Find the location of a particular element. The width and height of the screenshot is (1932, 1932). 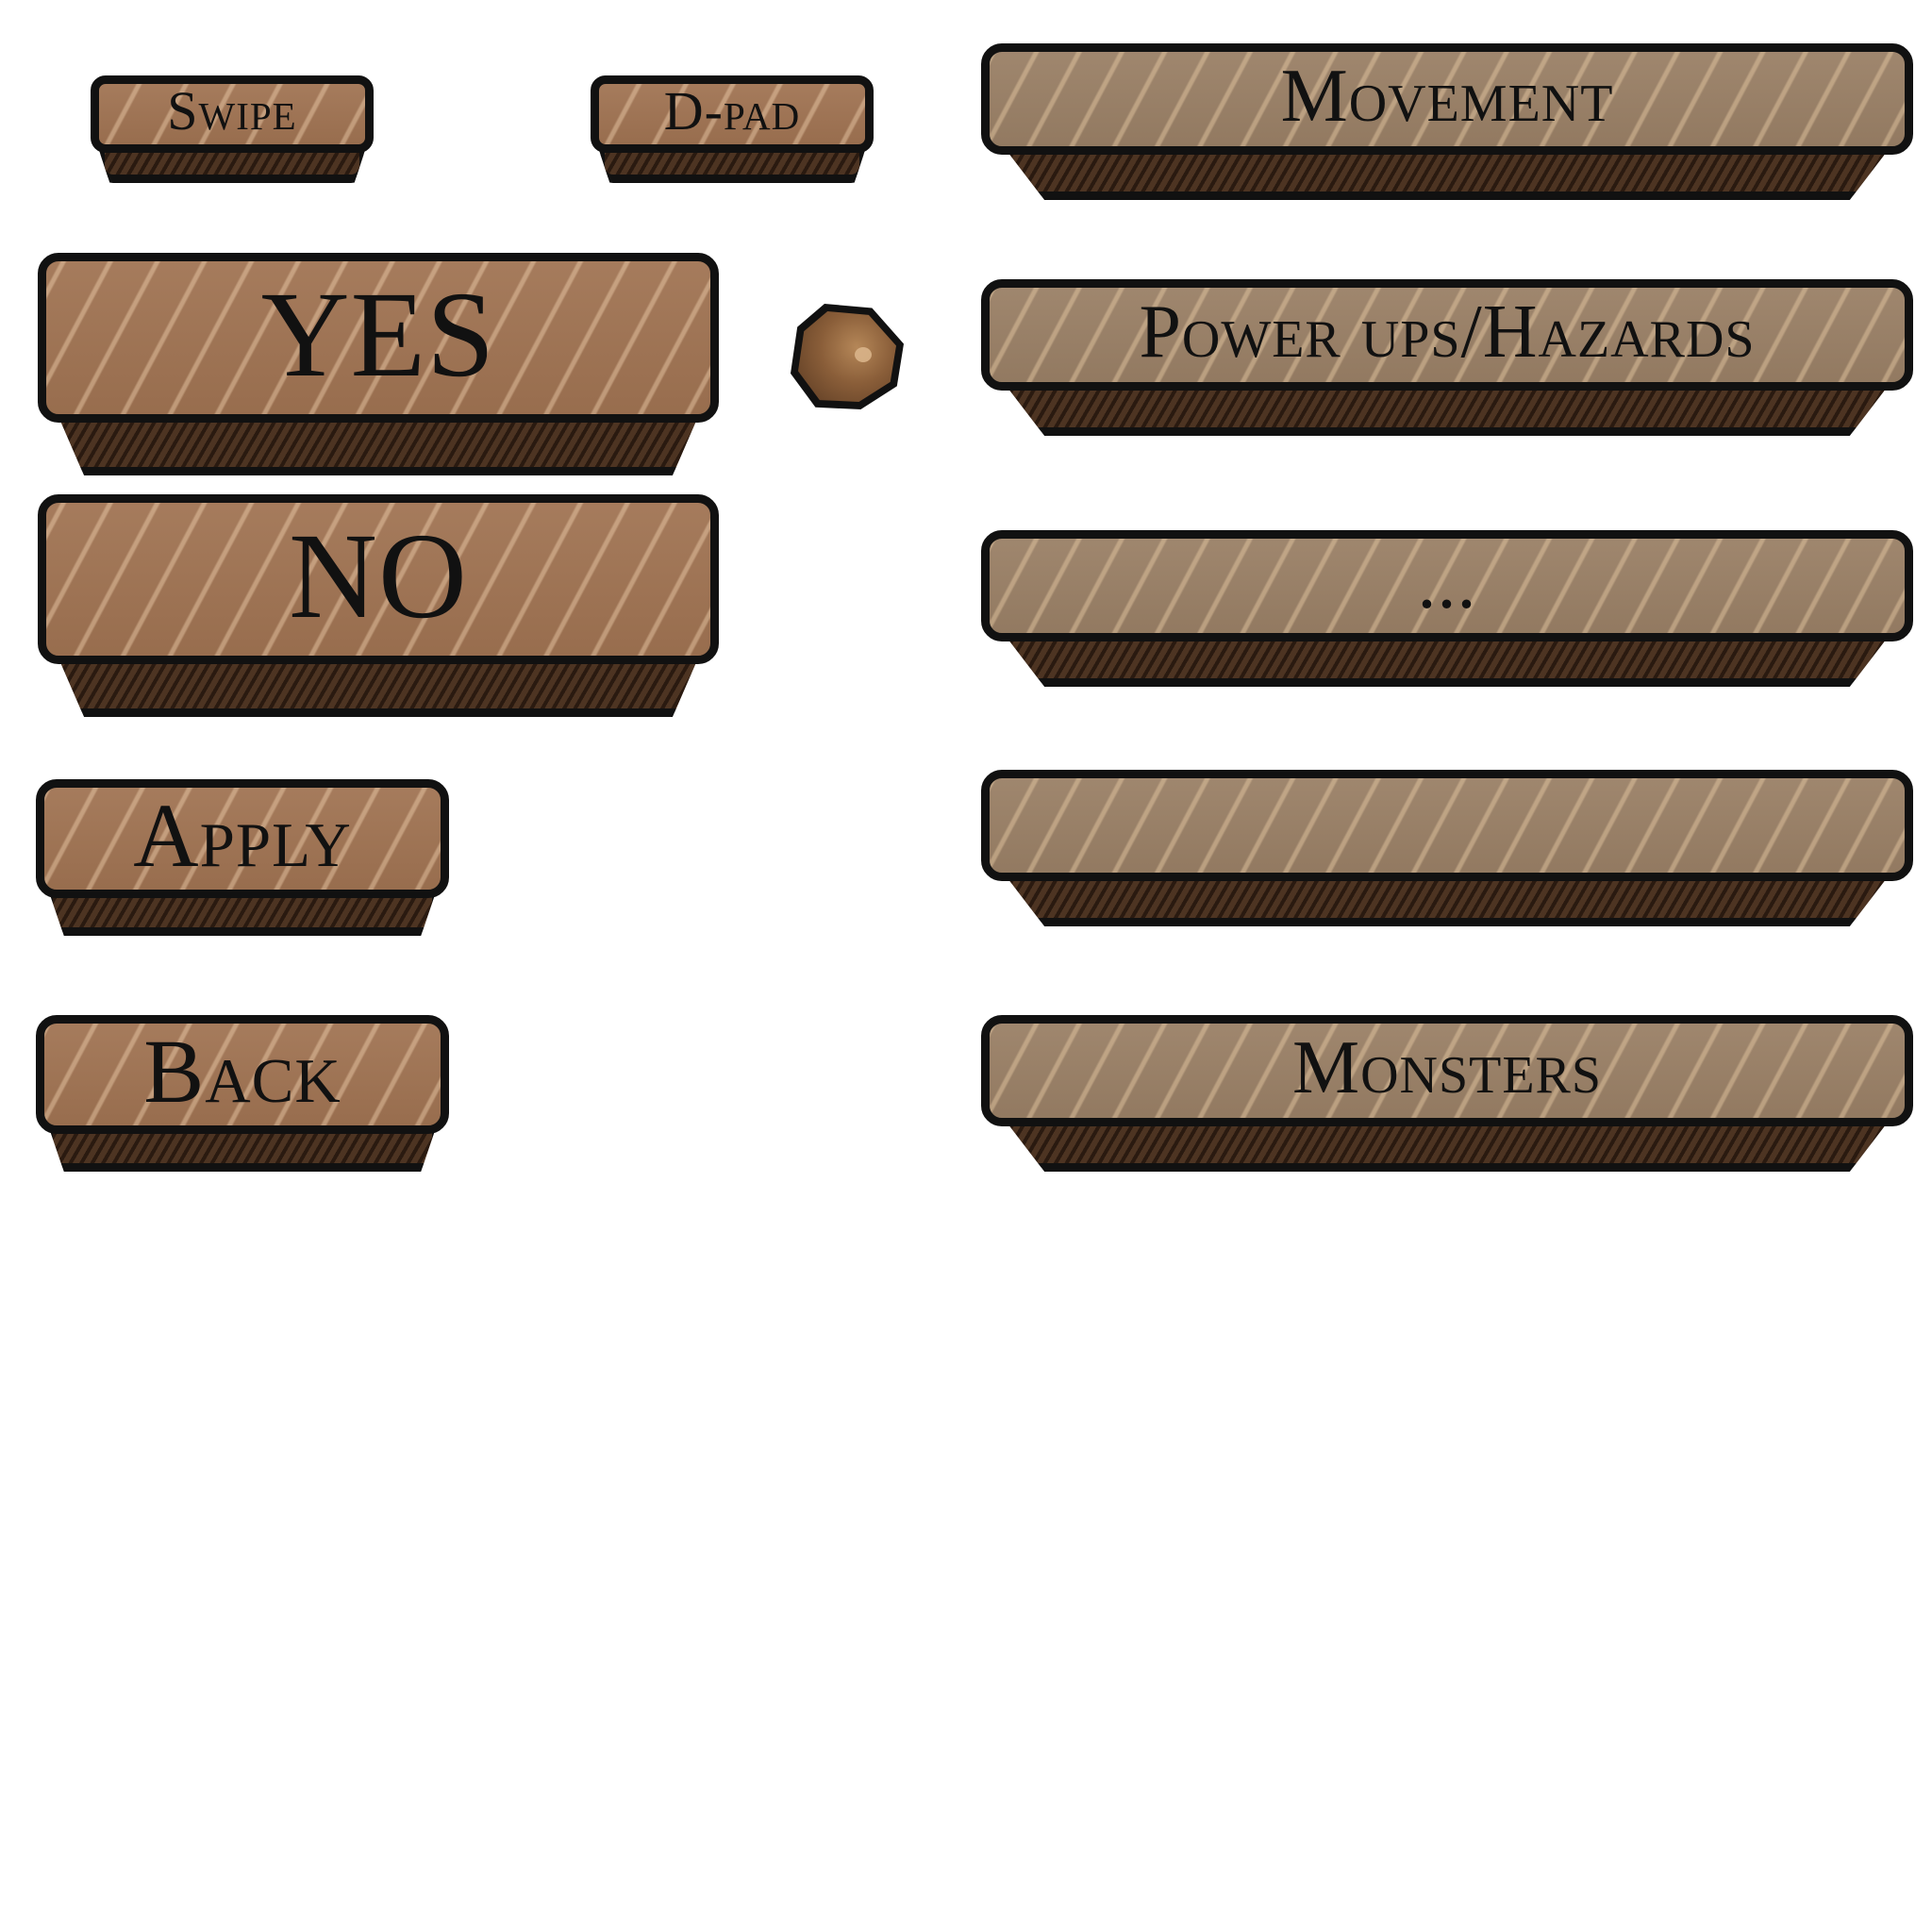

menu-item-movement-face: Movement is located at coordinates (1447, 99).